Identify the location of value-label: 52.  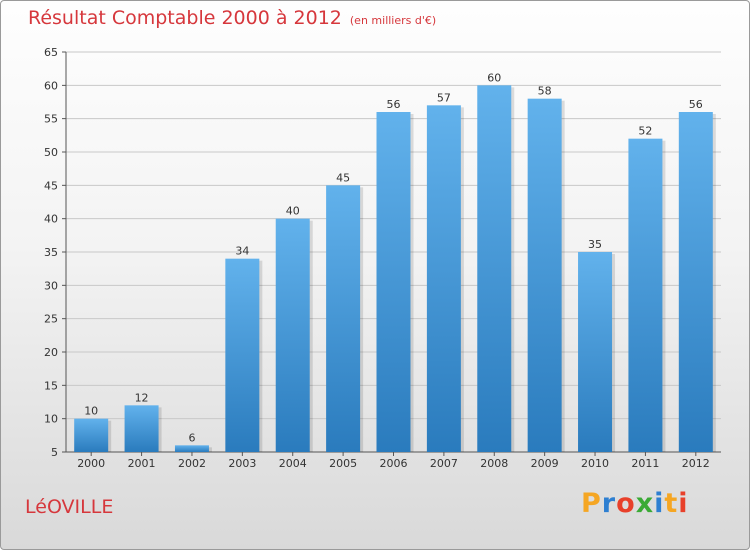
(645, 131).